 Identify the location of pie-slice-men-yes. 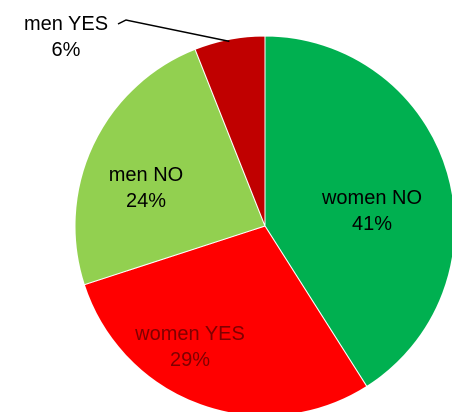
(230, 131).